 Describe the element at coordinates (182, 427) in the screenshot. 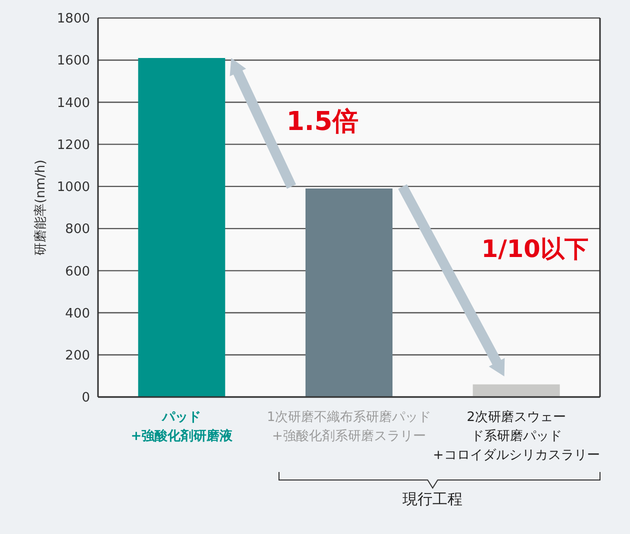

I see `x-tick-label: パッド+強酸化剤研磨液` at that location.